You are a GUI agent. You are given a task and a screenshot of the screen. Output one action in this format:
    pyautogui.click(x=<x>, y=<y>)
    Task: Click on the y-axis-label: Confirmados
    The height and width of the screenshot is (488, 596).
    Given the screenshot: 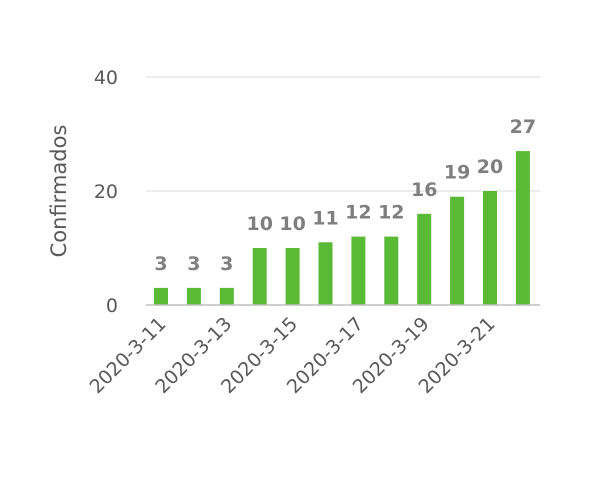 What is the action you would take?
    pyautogui.click(x=59, y=191)
    